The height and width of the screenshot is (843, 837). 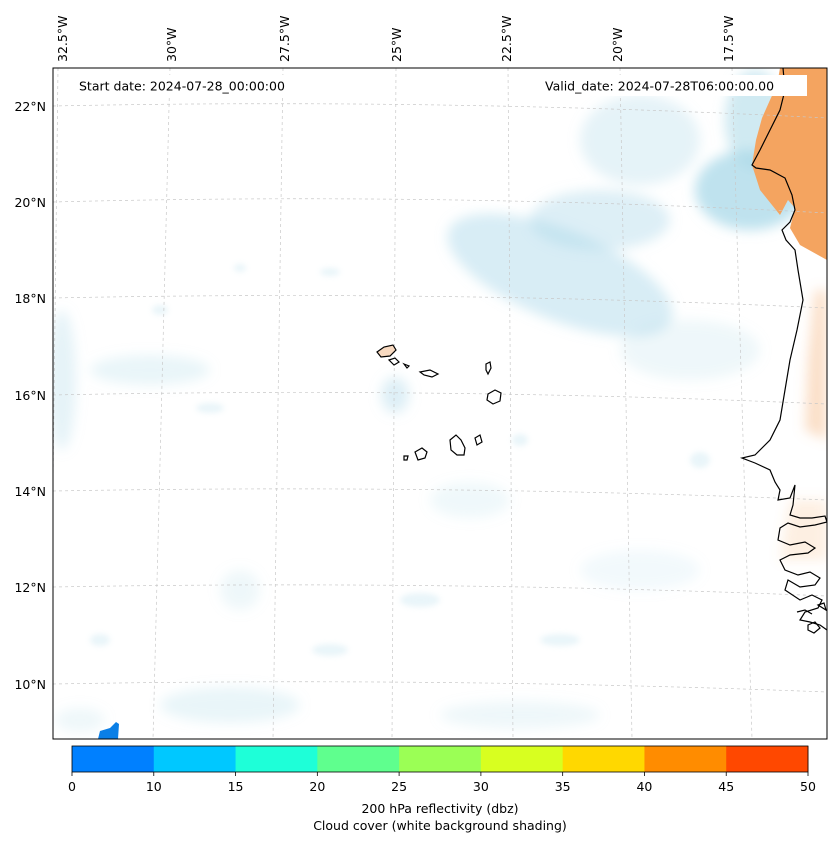 I want to click on island-santiago, so click(x=457, y=445).